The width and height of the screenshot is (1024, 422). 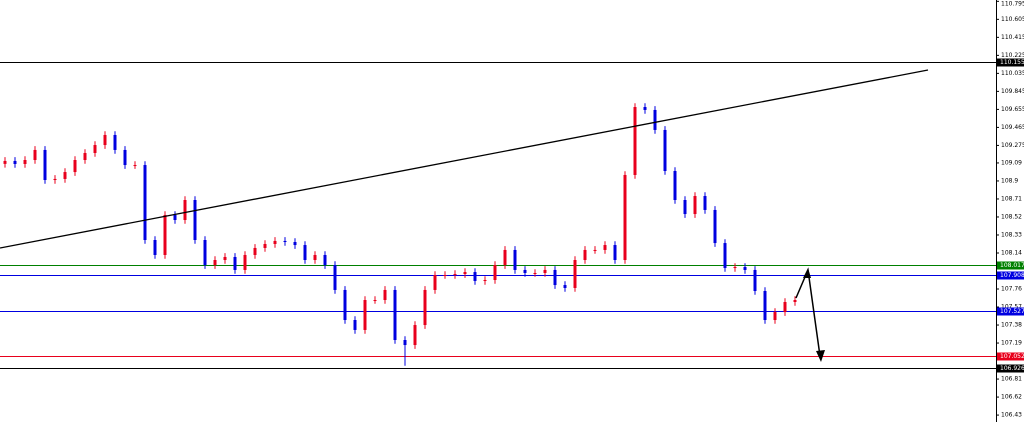 I want to click on y-tick-label: 108.52, so click(x=1011, y=216).